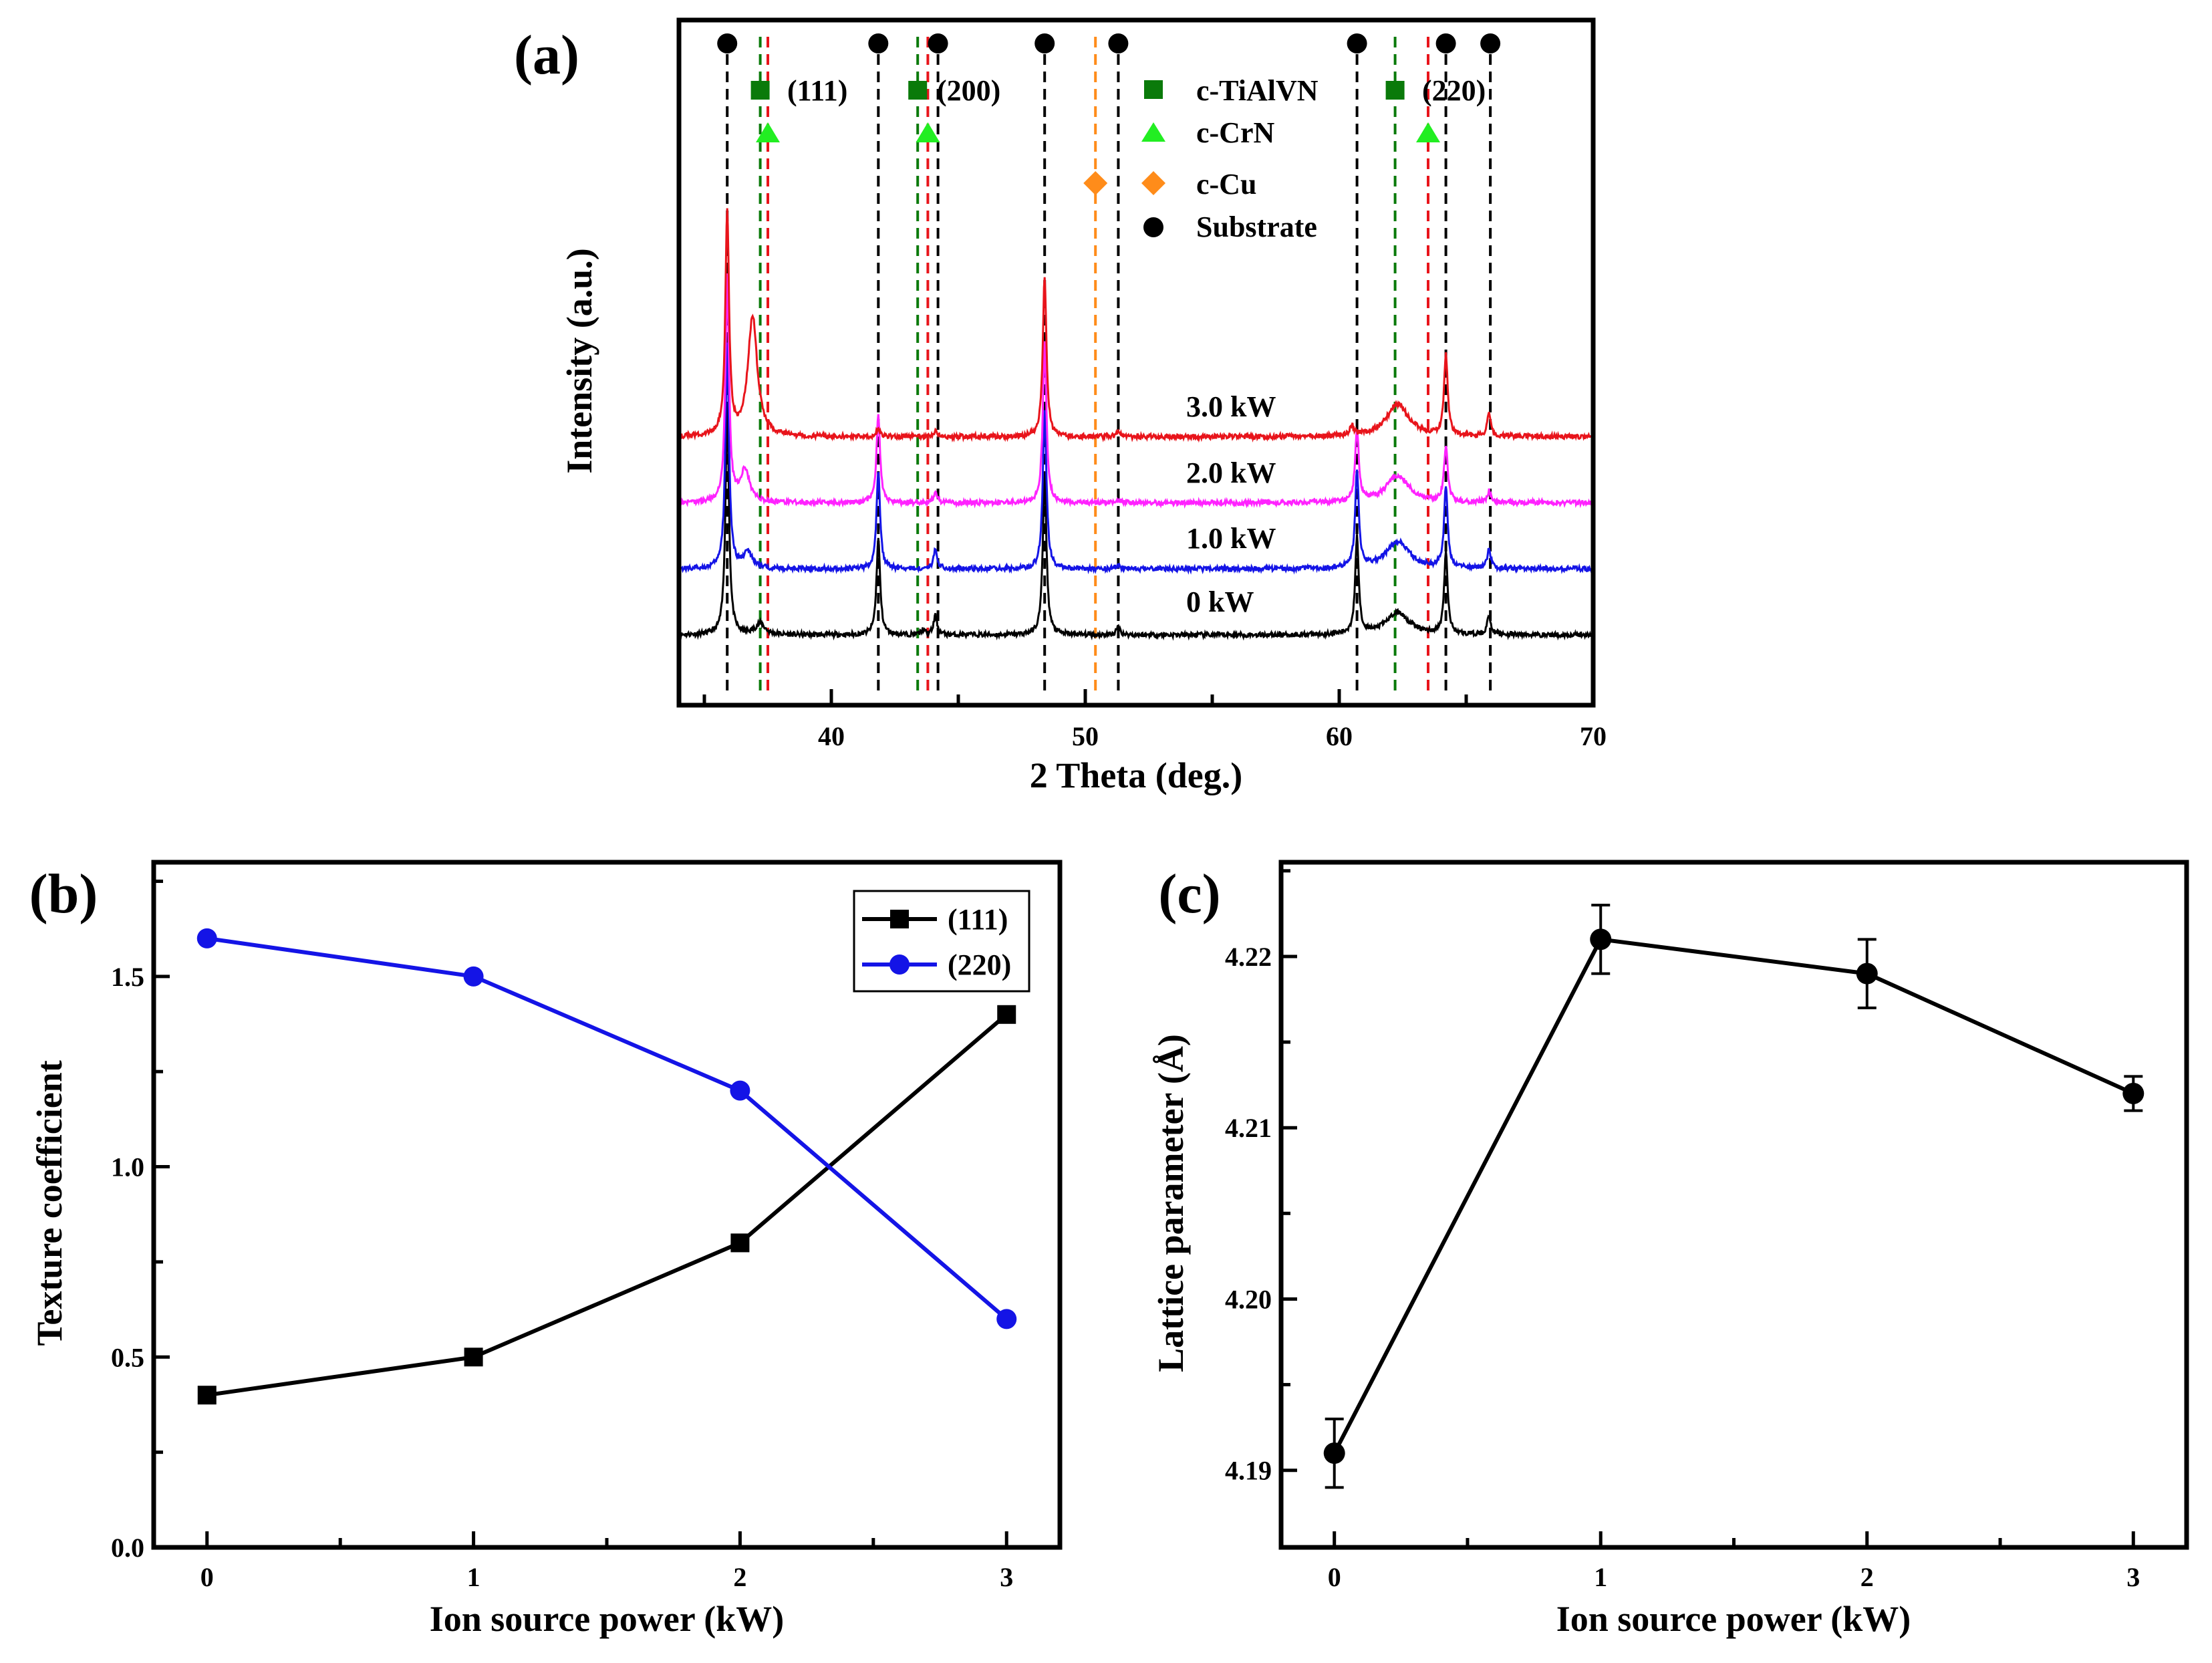 The image size is (2212, 1663). What do you see at coordinates (1231, 538) in the screenshot?
I see `series-label-1kw: 1.0 kW` at bounding box center [1231, 538].